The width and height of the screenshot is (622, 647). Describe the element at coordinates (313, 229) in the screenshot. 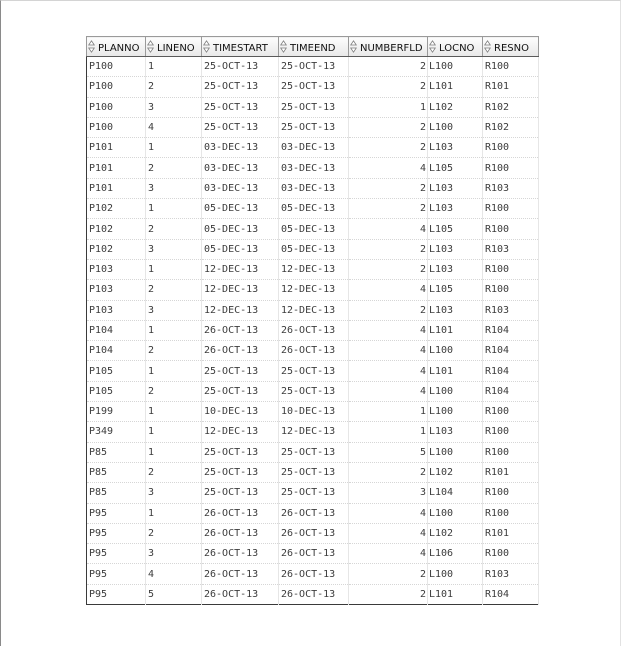

I see `cell-timeend: 05-DEC-13` at that location.